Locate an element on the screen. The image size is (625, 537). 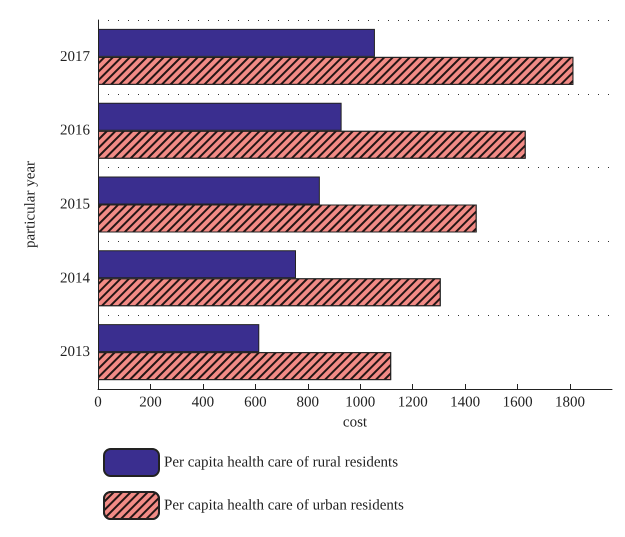
x-tick-label: 1000 is located at coordinates (360, 402).